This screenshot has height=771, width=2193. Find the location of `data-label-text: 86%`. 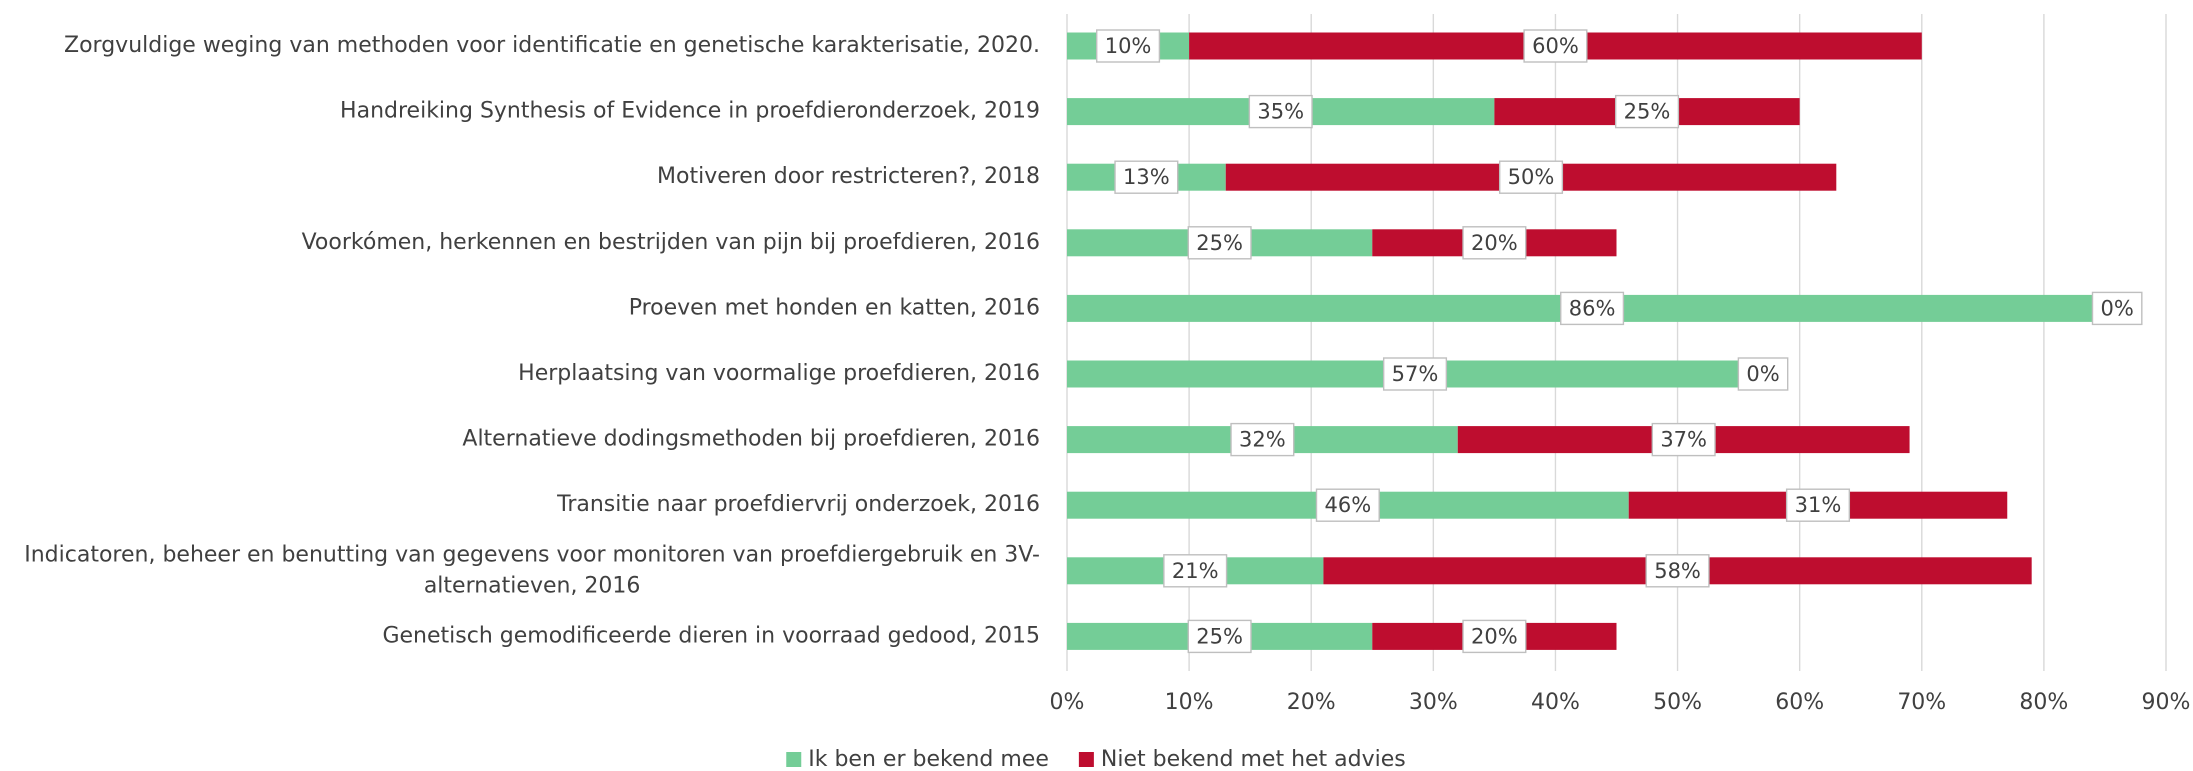

data-label-text: 86% is located at coordinates (1592, 308).